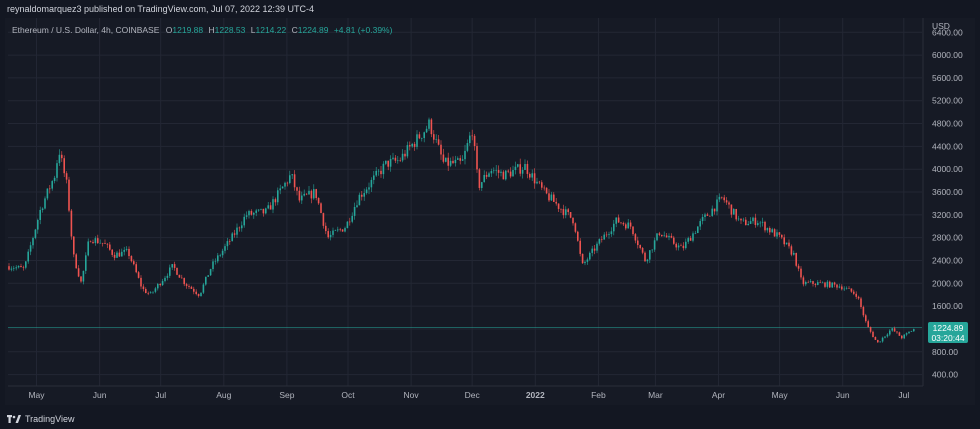 The image size is (980, 429). Describe the element at coordinates (286, 395) in the screenshot. I see `x-tick-label: Sep` at that location.